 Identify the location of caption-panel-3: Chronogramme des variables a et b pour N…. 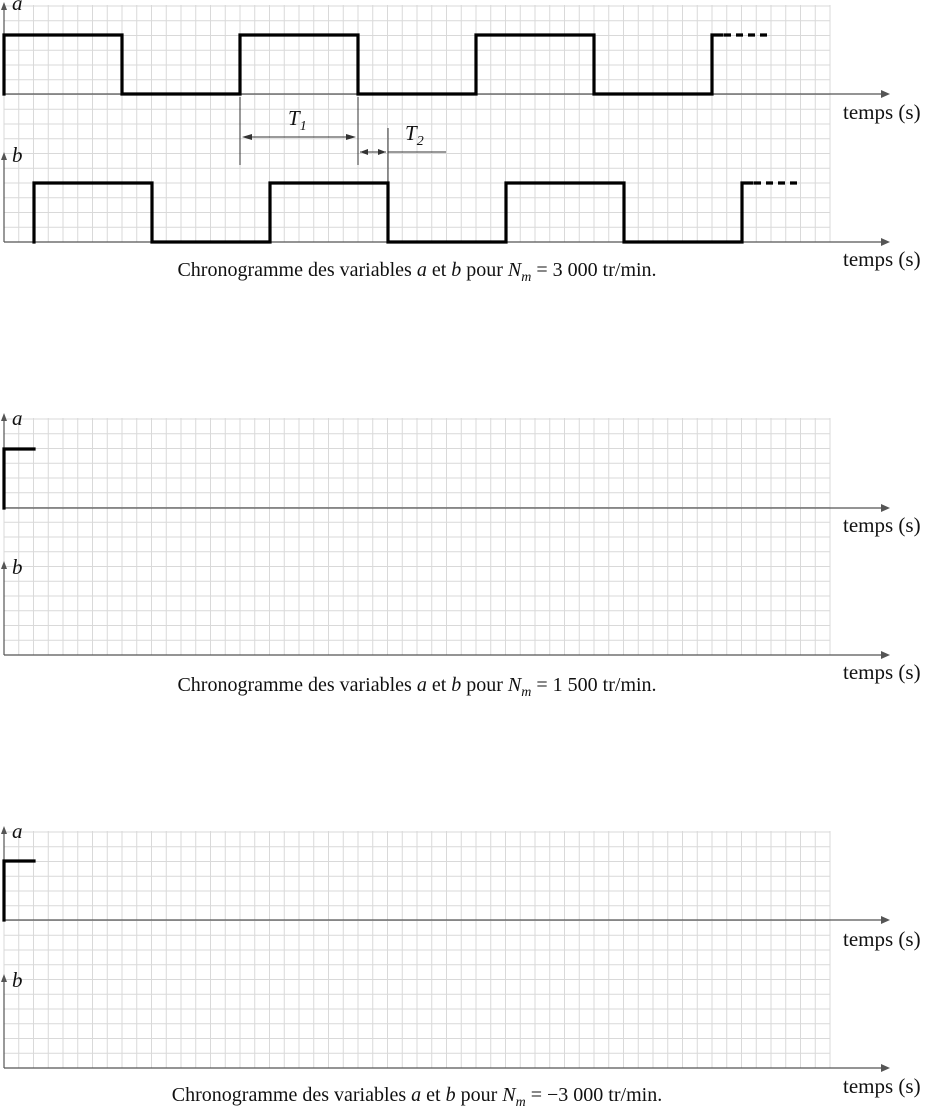
(417, 1096).